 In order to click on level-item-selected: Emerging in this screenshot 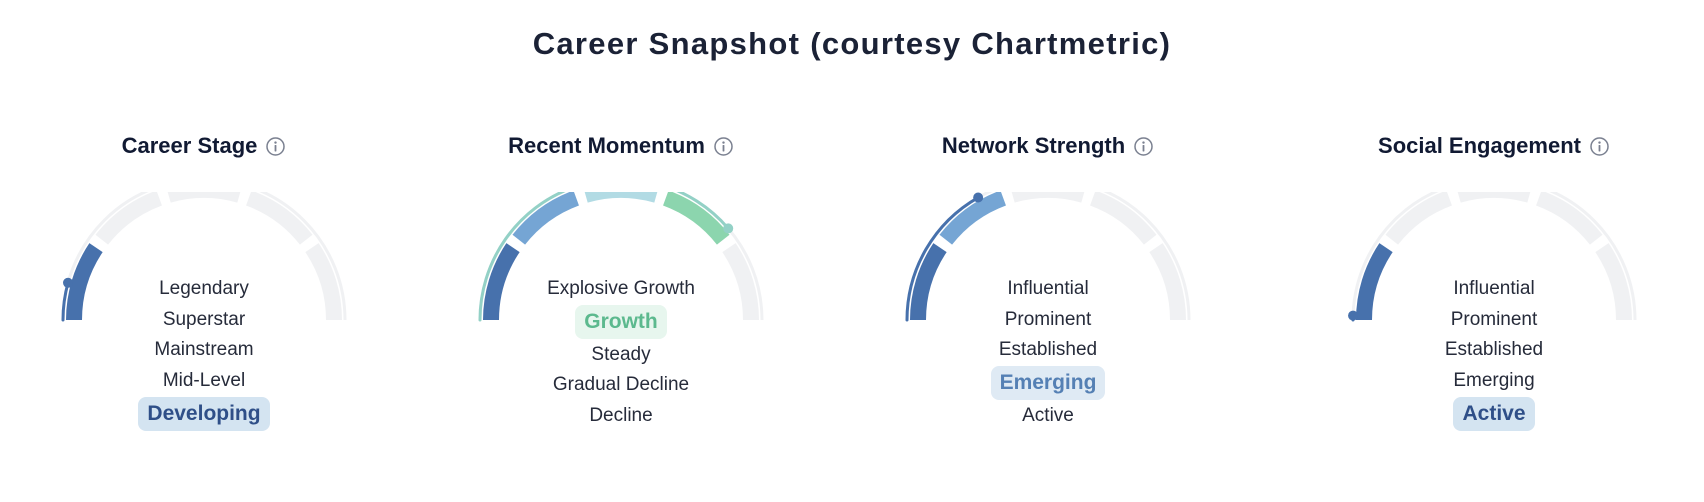, I will do `click(1048, 383)`.